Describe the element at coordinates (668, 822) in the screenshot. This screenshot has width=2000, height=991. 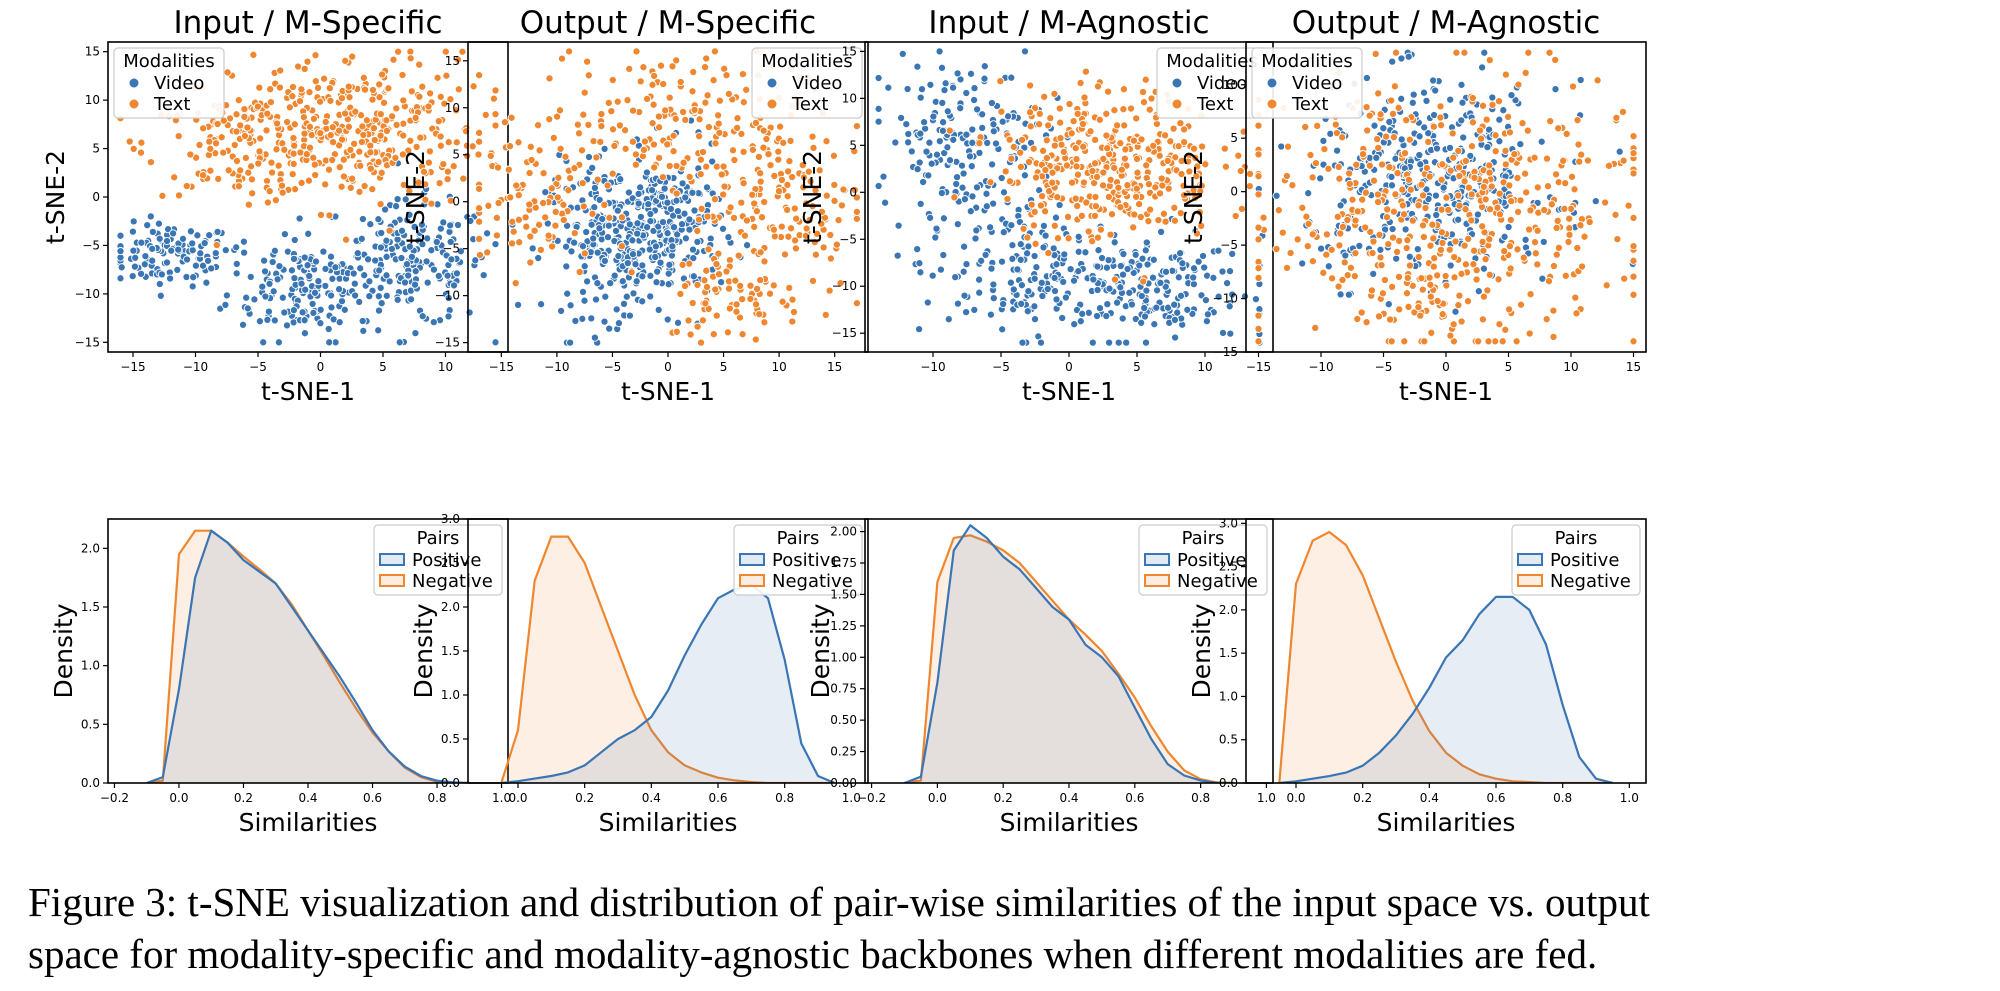
I see `x-axis-label: Similarities` at that location.